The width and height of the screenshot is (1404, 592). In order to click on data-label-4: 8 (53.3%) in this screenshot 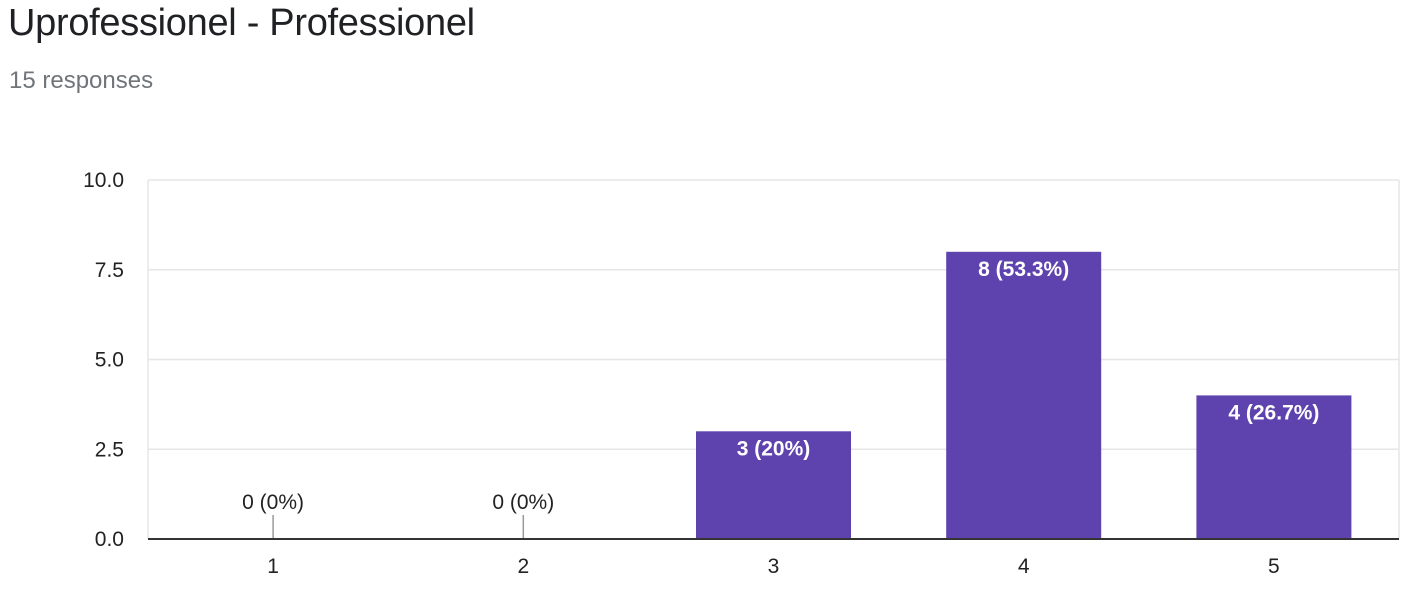, I will do `click(1023, 269)`.